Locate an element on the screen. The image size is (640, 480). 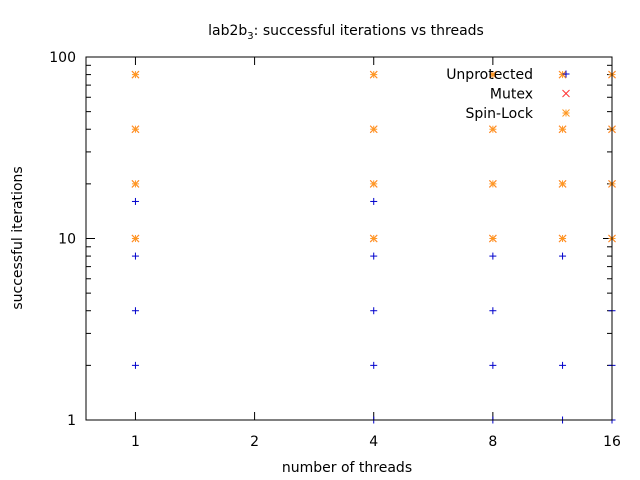
chart-title-rest: : successful iterations vs threads is located at coordinates (369, 31).